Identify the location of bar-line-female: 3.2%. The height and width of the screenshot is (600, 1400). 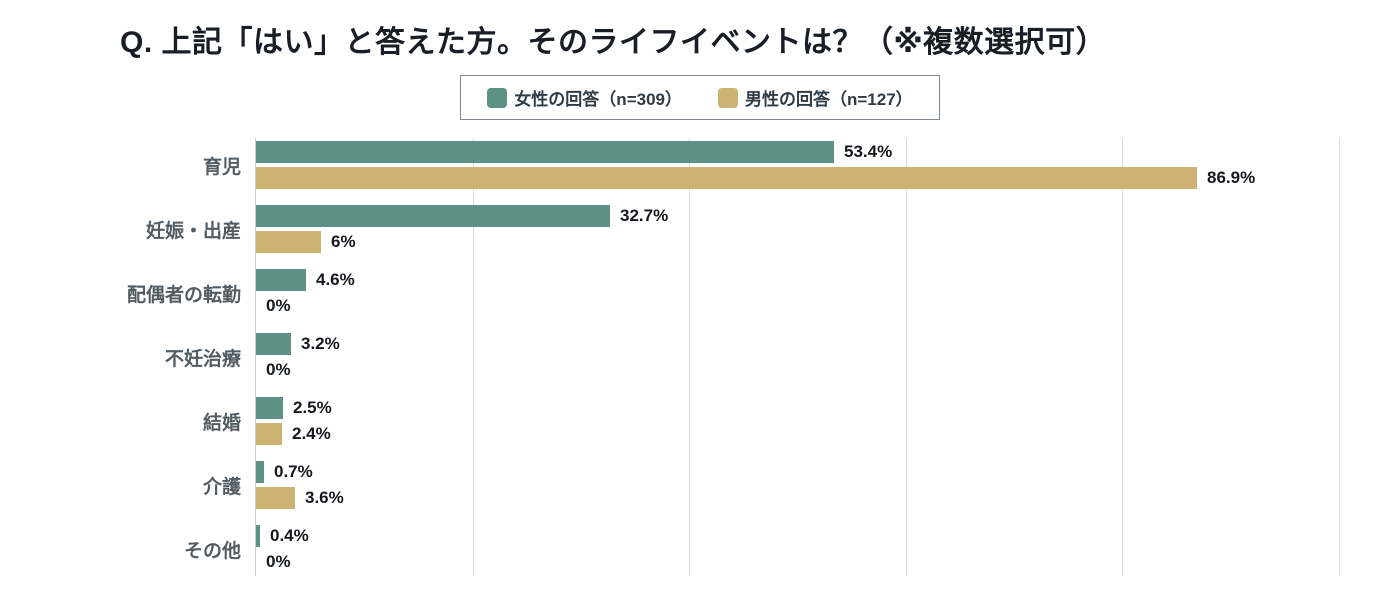
(828, 344).